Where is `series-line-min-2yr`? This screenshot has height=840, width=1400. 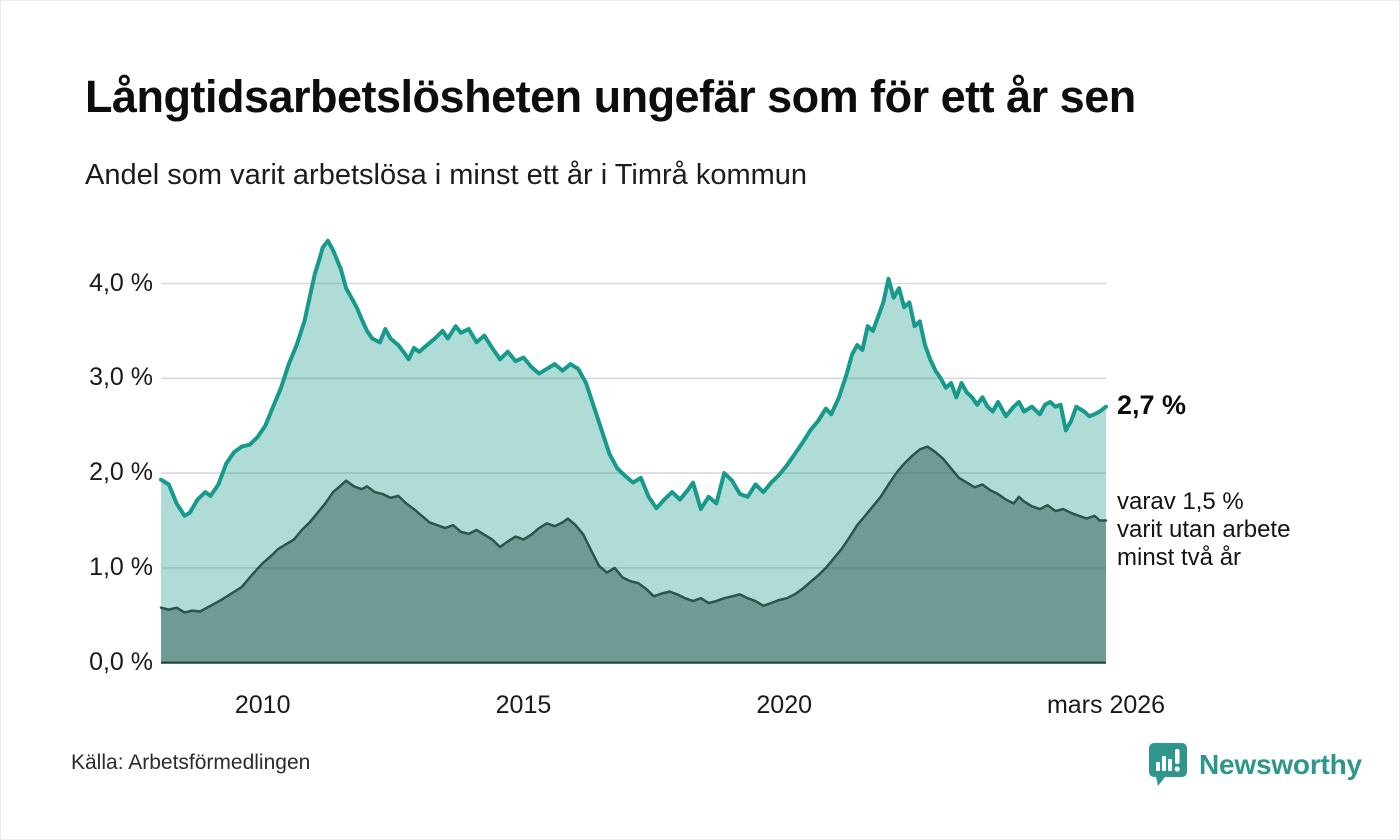 series-line-min-2yr is located at coordinates (633, 529).